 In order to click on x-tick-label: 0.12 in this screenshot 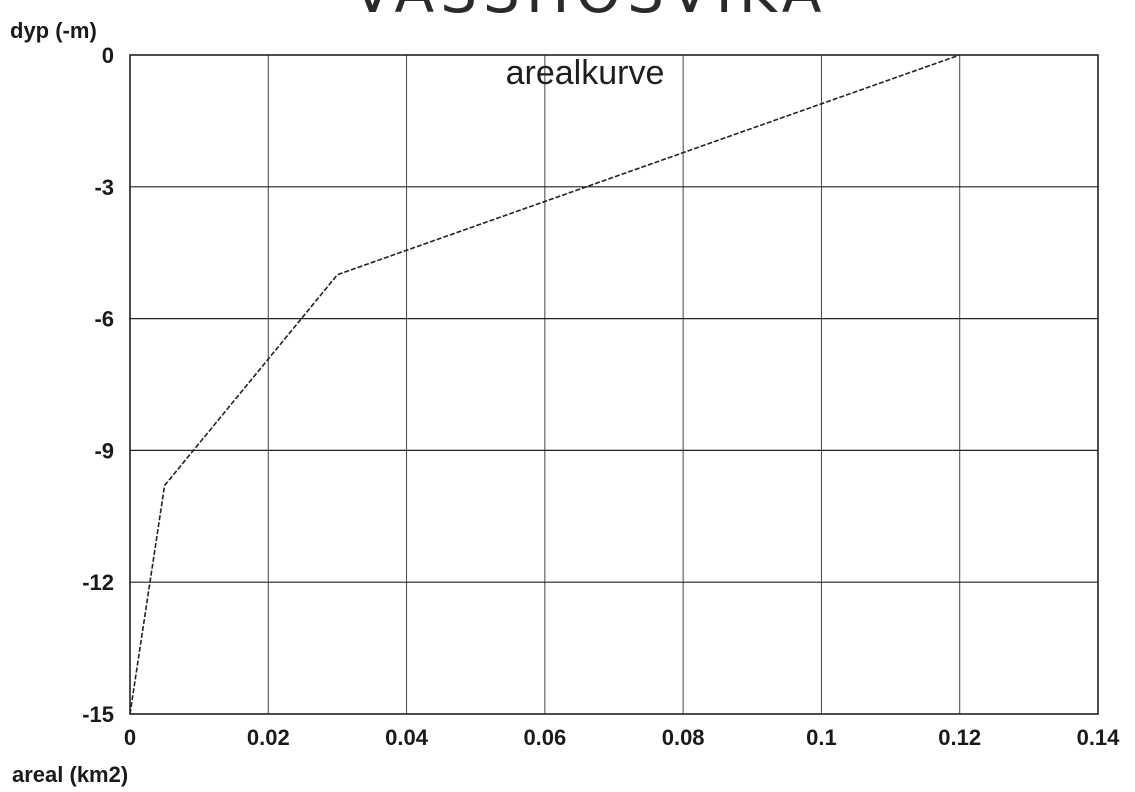, I will do `click(959, 737)`.